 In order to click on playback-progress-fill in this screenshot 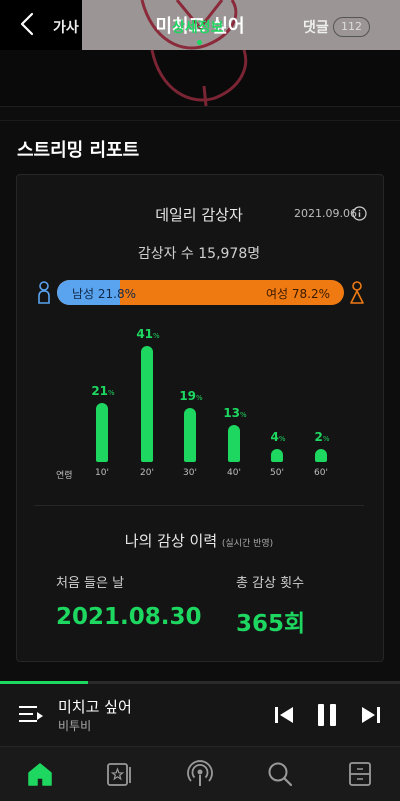, I will do `click(44, 682)`.